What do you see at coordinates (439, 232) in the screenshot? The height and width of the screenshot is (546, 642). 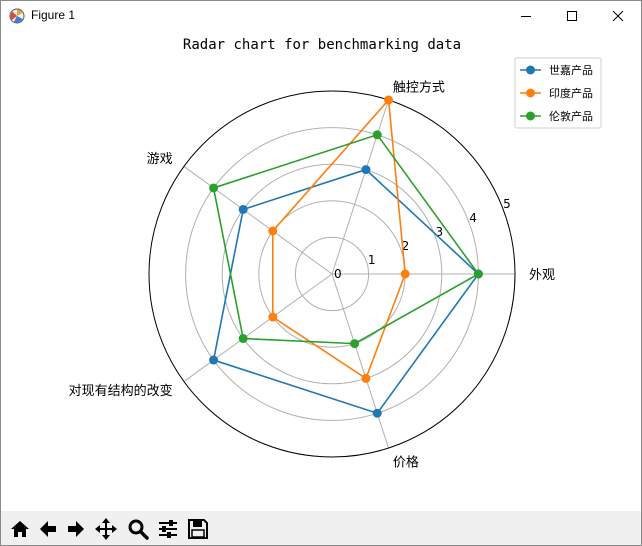 I see `radial-tick-label: 3` at bounding box center [439, 232].